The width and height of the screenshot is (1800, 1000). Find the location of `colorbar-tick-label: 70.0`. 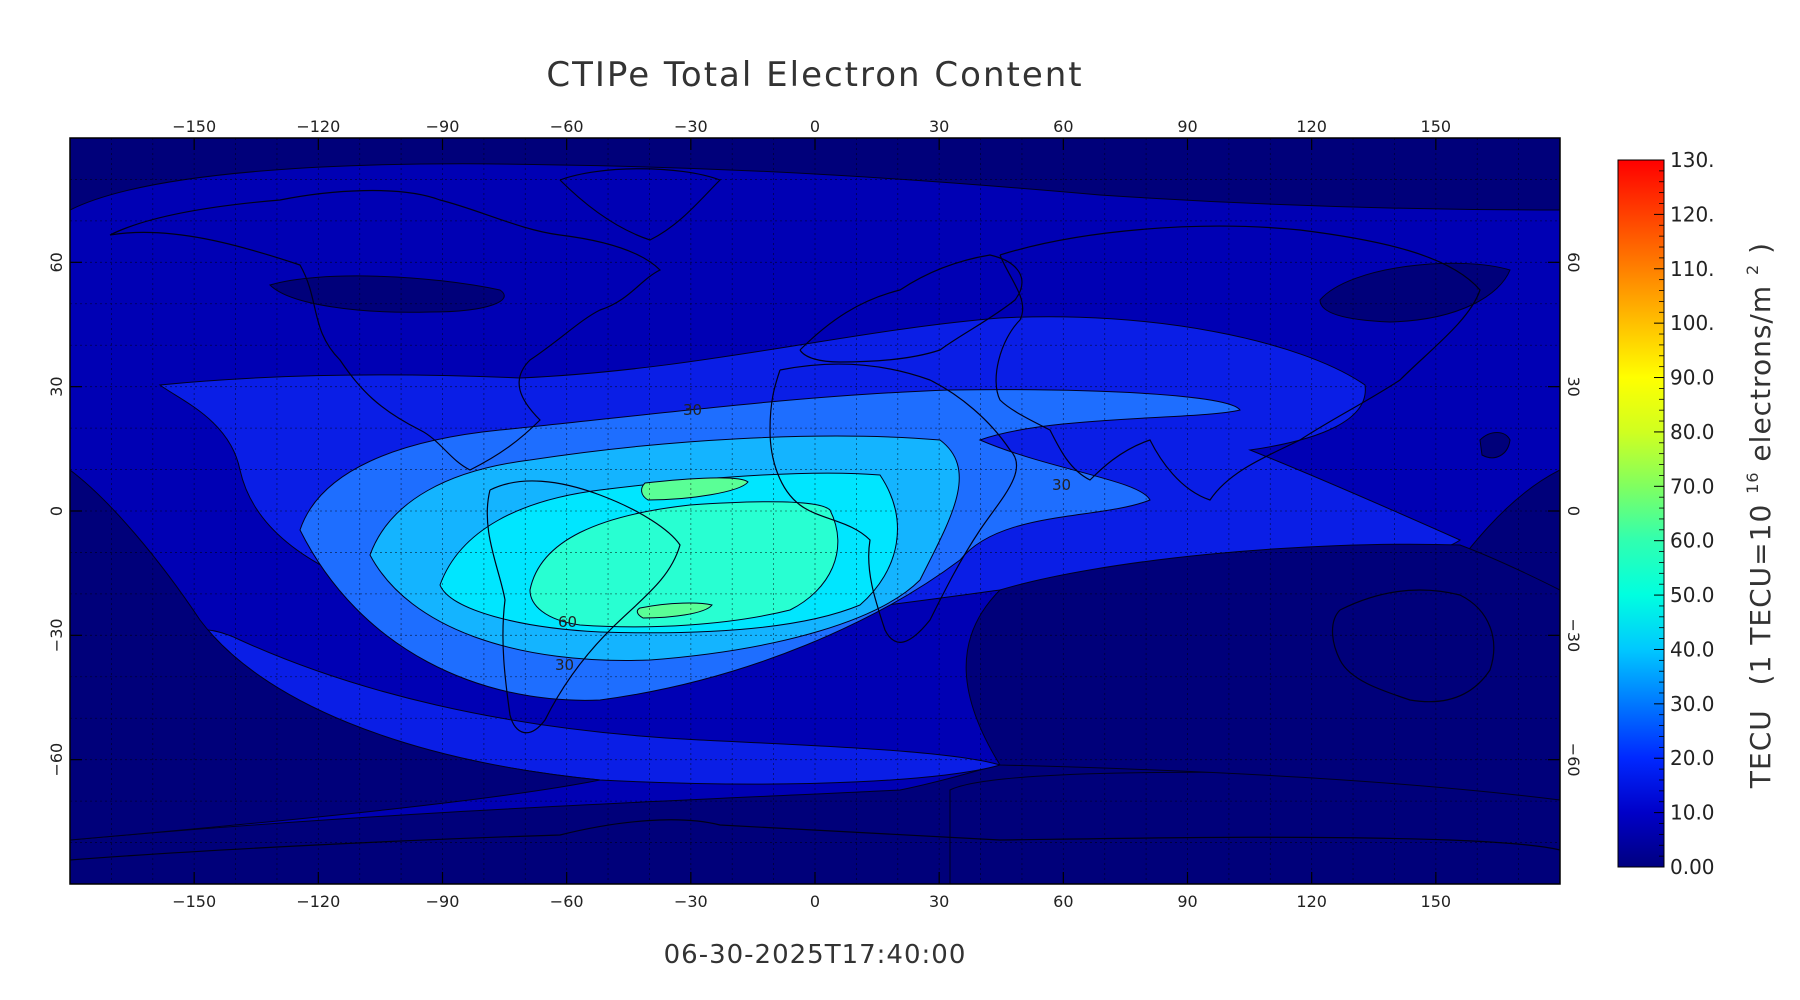

colorbar-tick-label: 70.0 is located at coordinates (1692, 486).